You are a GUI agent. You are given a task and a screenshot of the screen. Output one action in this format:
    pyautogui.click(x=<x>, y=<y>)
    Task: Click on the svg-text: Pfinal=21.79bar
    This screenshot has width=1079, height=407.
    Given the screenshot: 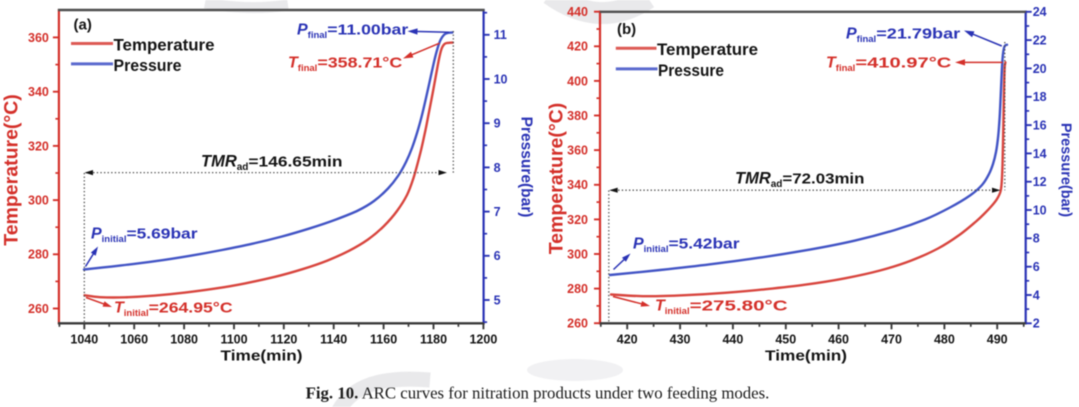 What is the action you would take?
    pyautogui.click(x=903, y=36)
    